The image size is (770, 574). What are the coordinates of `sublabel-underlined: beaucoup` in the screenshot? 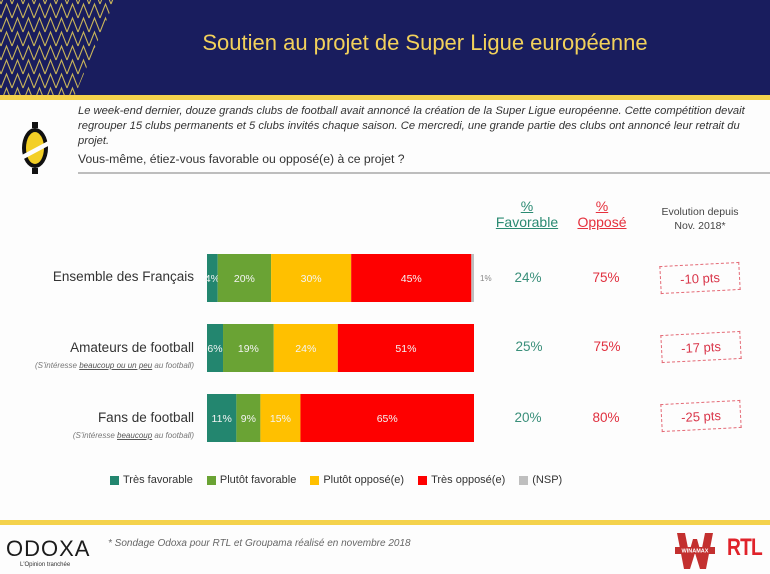 It's located at (135, 435).